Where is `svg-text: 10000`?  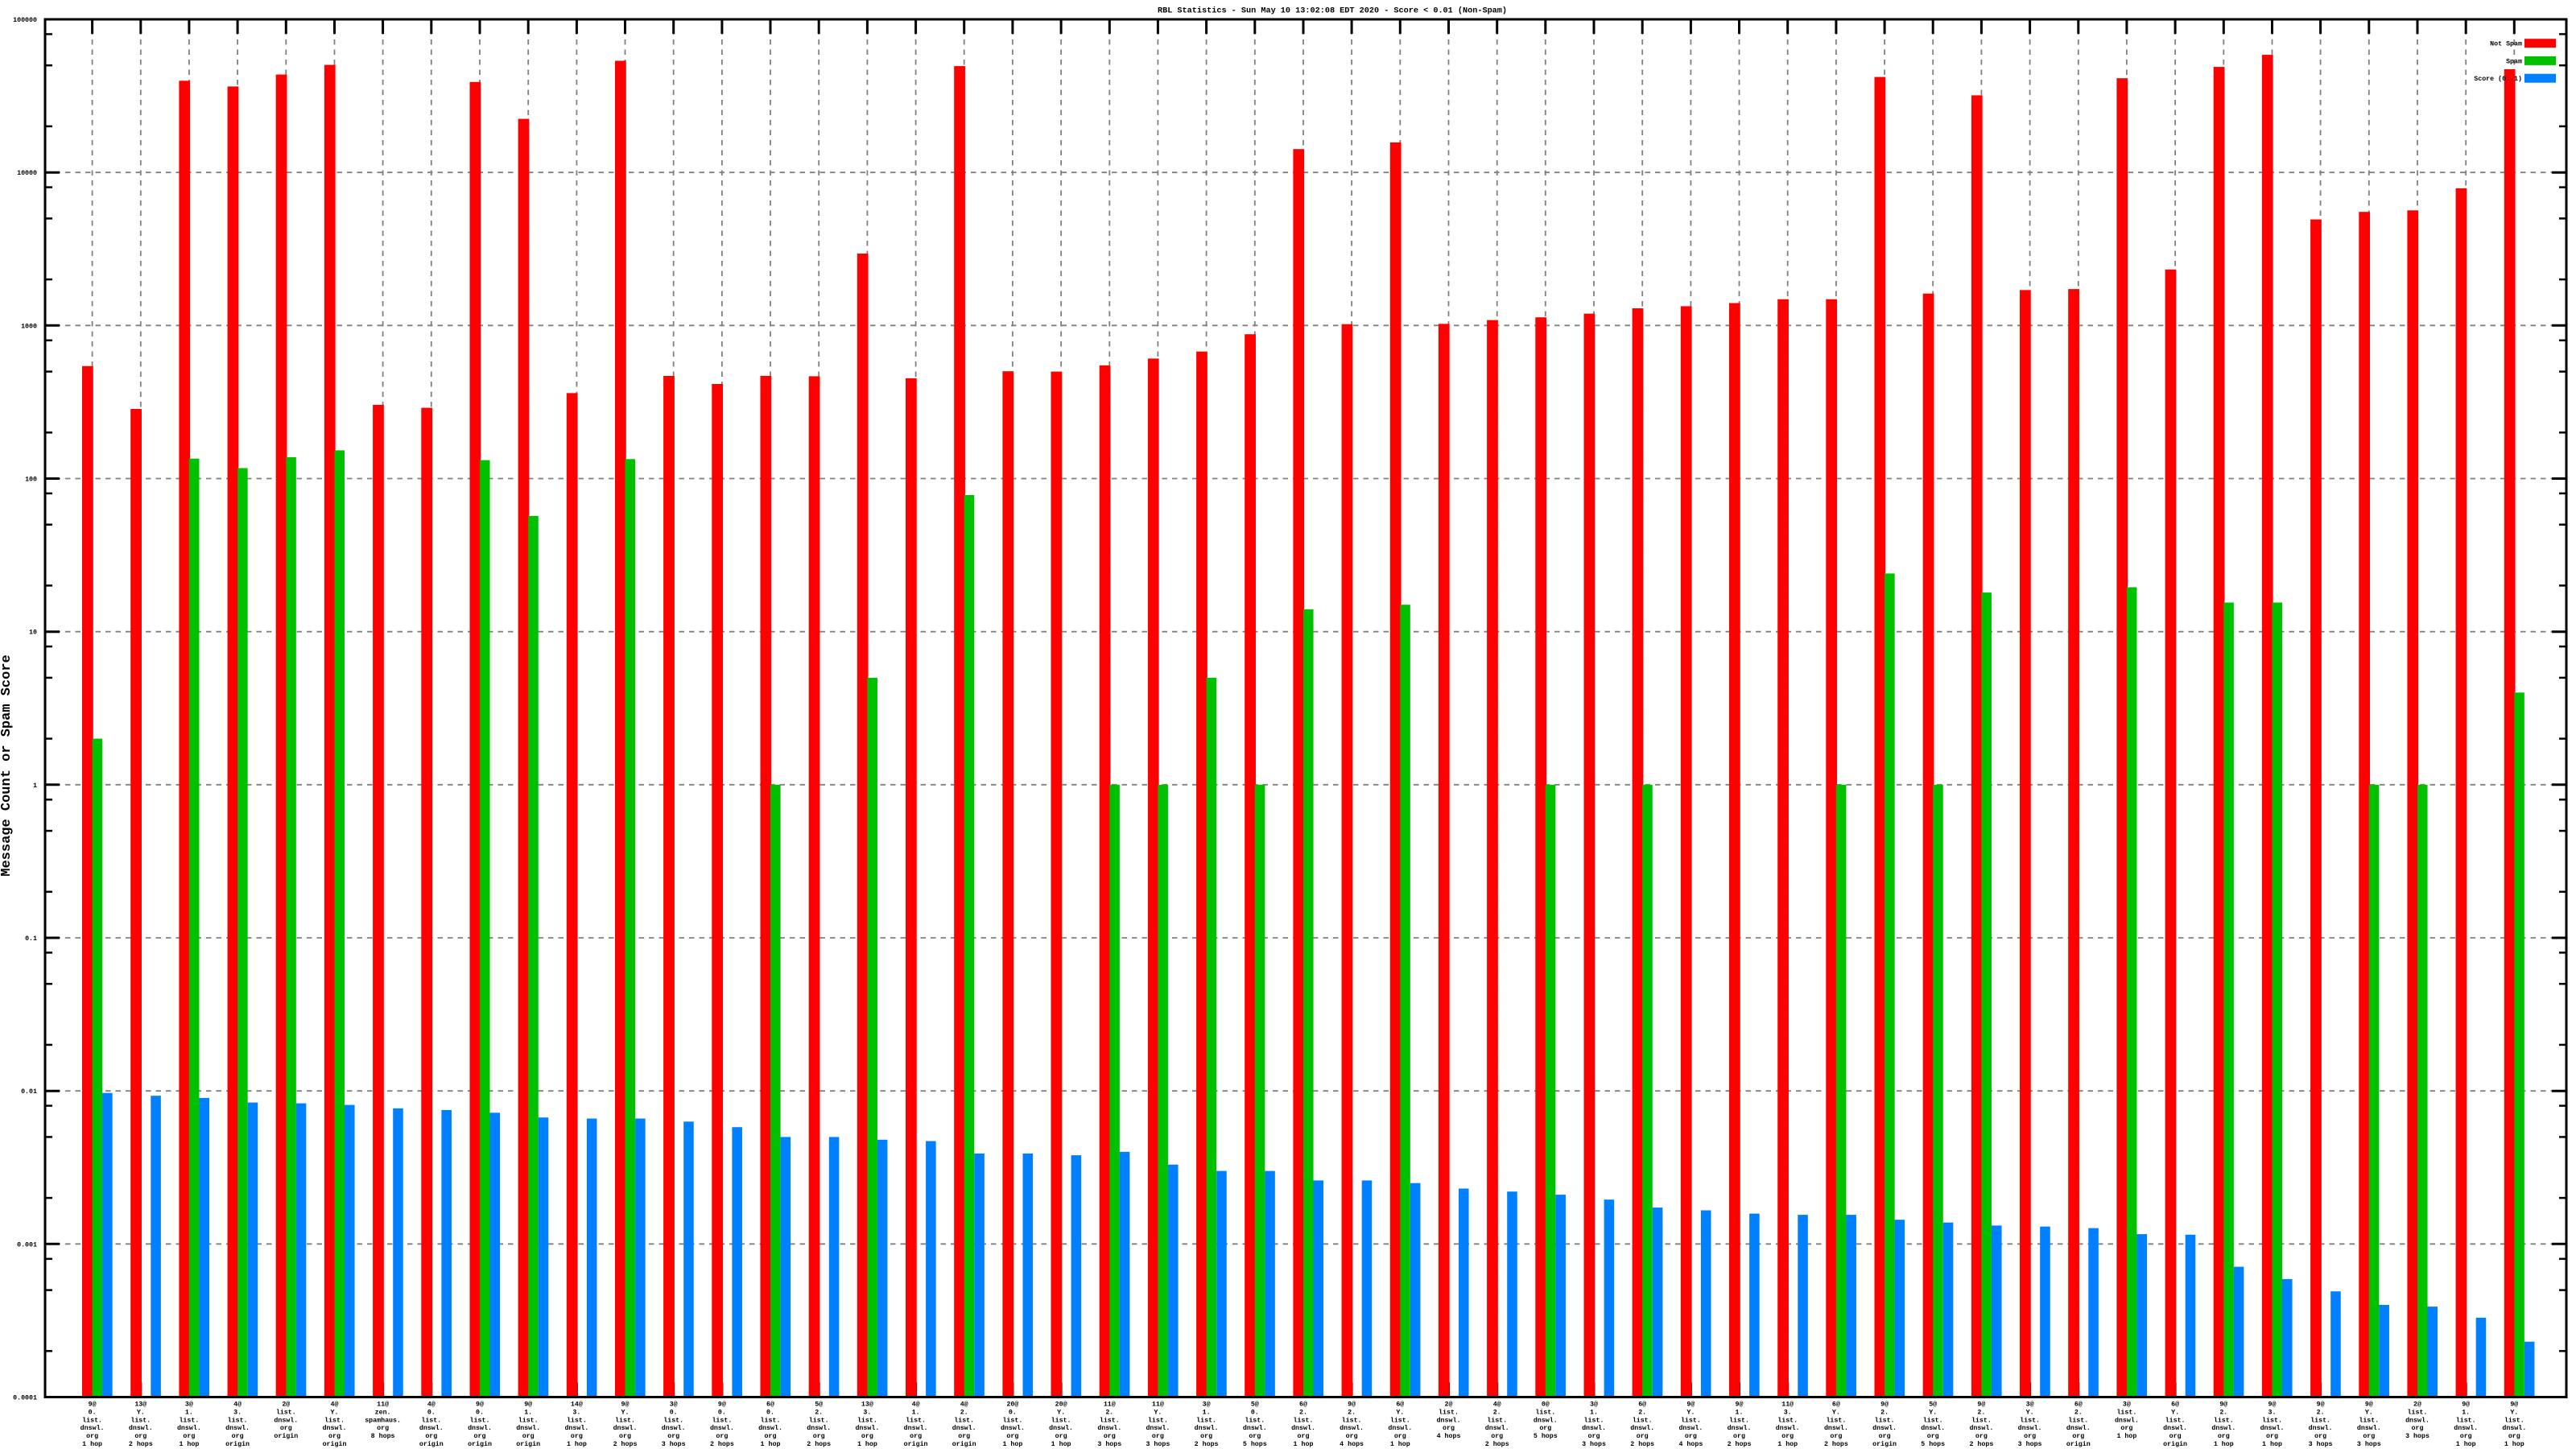 svg-text: 10000 is located at coordinates (27, 173).